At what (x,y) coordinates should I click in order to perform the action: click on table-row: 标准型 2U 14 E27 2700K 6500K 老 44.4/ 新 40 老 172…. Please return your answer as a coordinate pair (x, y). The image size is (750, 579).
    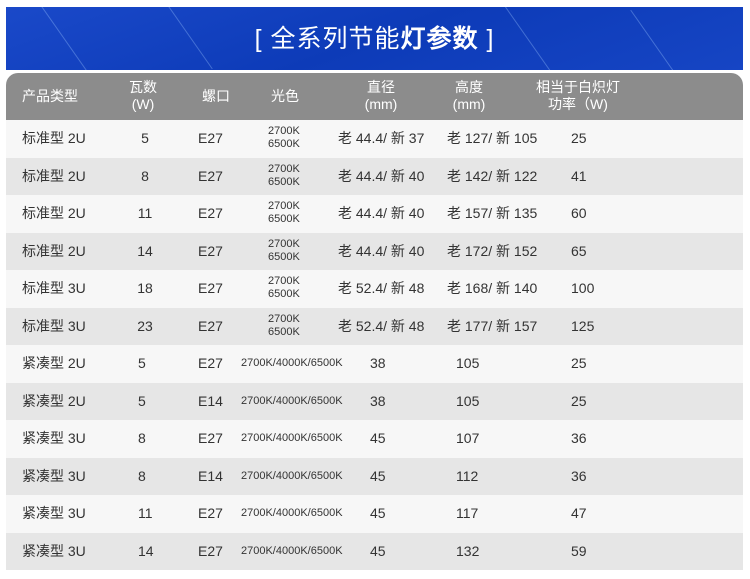
    Looking at the image, I should click on (374, 251).